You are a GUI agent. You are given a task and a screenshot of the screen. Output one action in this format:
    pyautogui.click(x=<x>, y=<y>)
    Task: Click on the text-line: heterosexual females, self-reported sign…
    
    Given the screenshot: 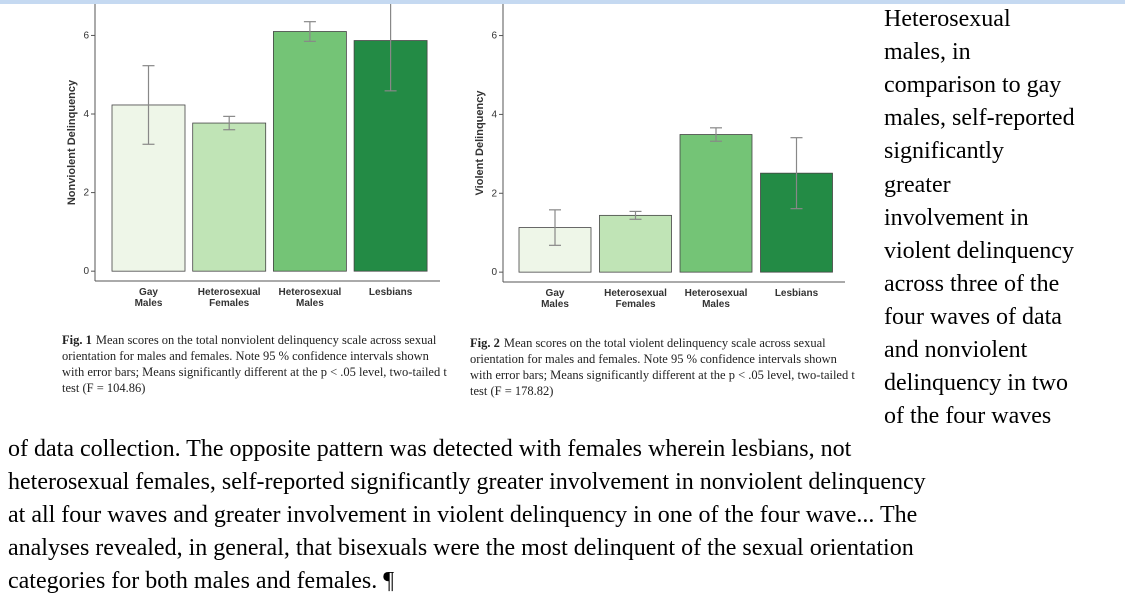 What is the action you would take?
    pyautogui.click(x=467, y=482)
    